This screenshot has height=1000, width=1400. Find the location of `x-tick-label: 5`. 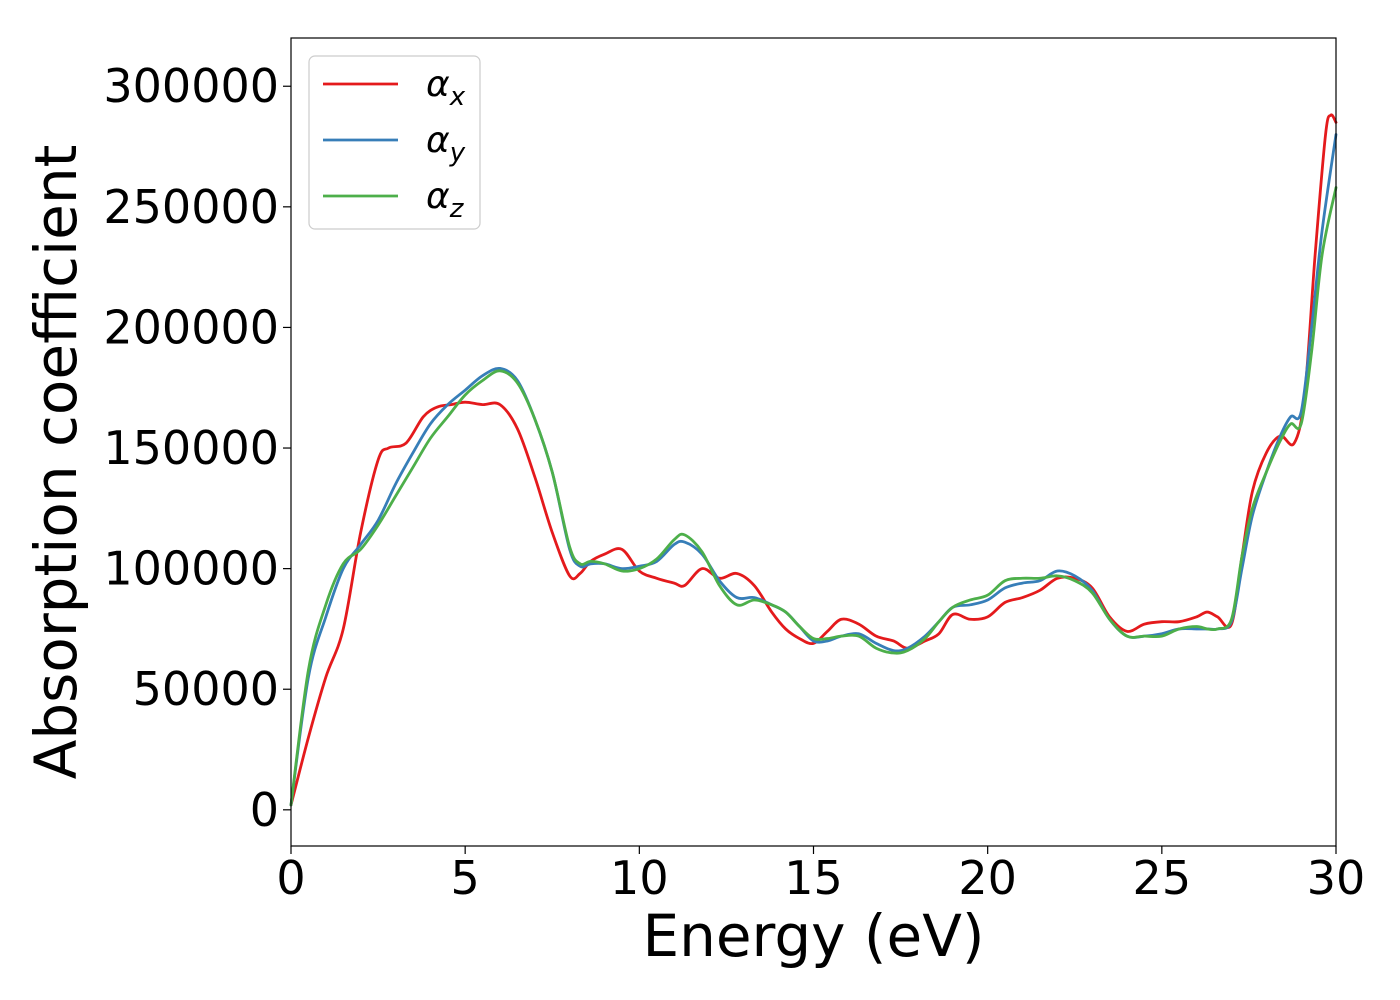

x-tick-label: 5 is located at coordinates (465, 878).